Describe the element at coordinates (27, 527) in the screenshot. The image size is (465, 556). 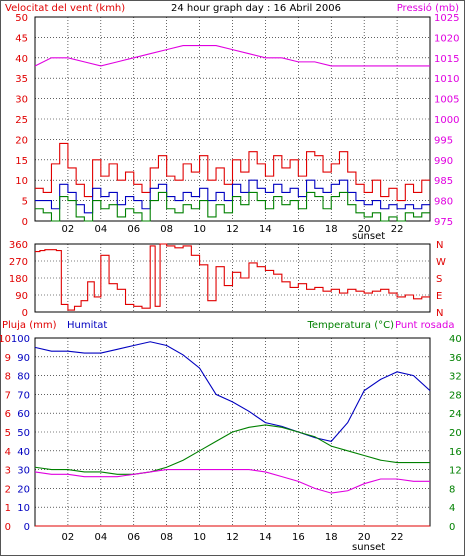
I see `humidity-tick: 0` at that location.